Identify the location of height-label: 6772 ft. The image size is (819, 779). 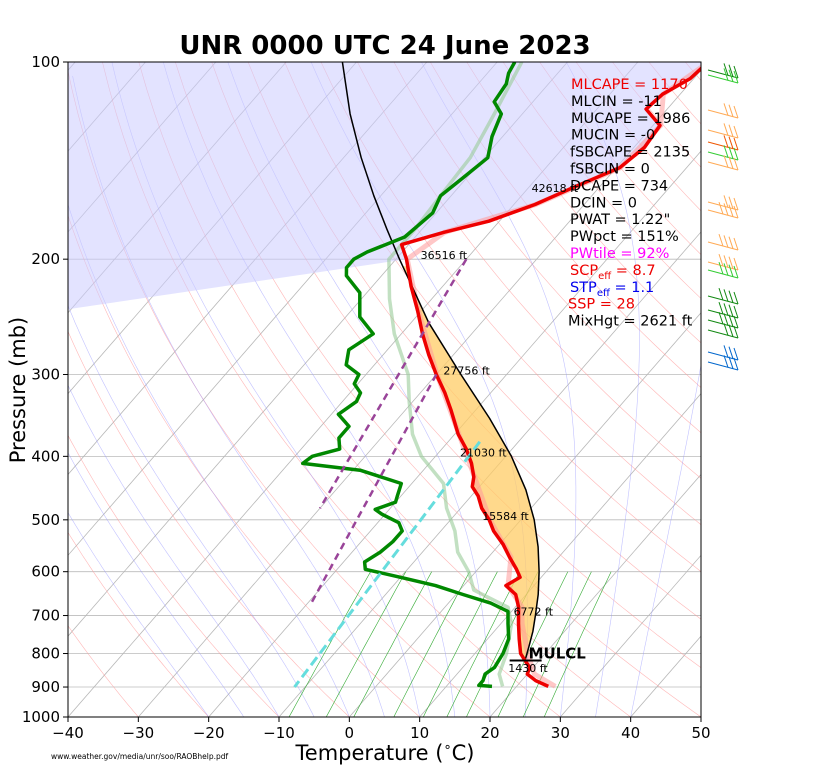
(534, 612).